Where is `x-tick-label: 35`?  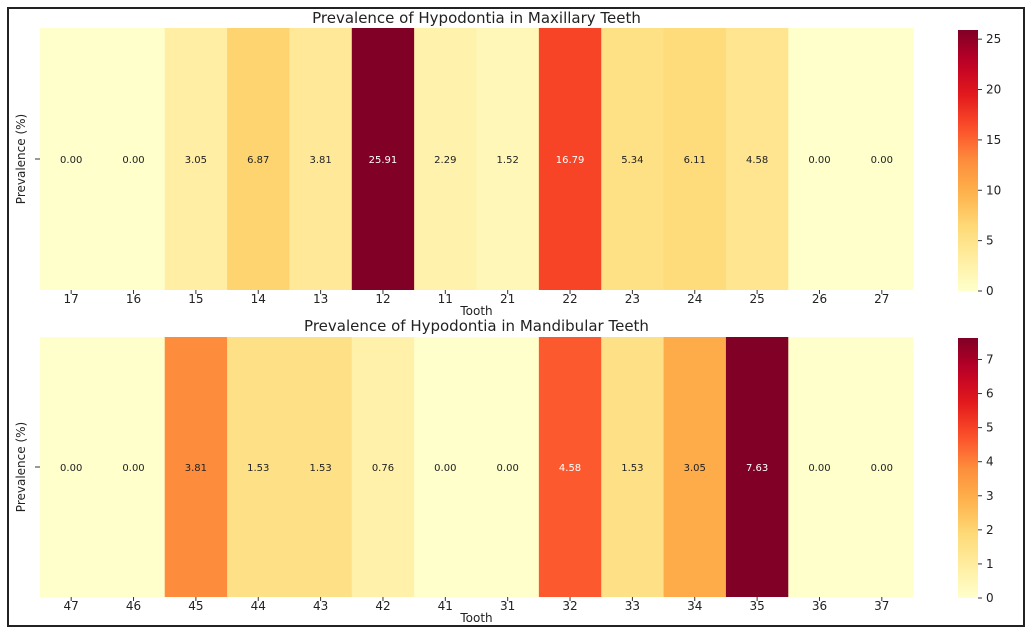 x-tick-label: 35 is located at coordinates (756, 606).